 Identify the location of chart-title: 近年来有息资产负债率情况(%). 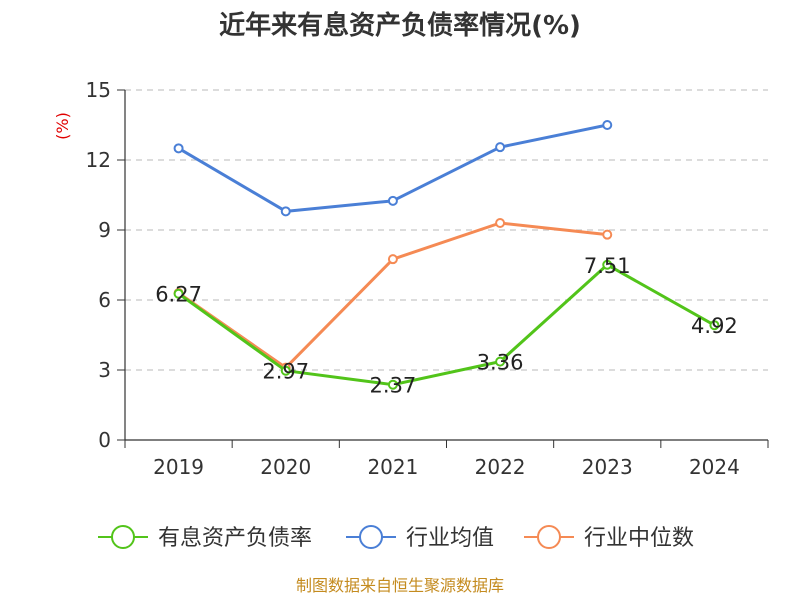
(400, 25).